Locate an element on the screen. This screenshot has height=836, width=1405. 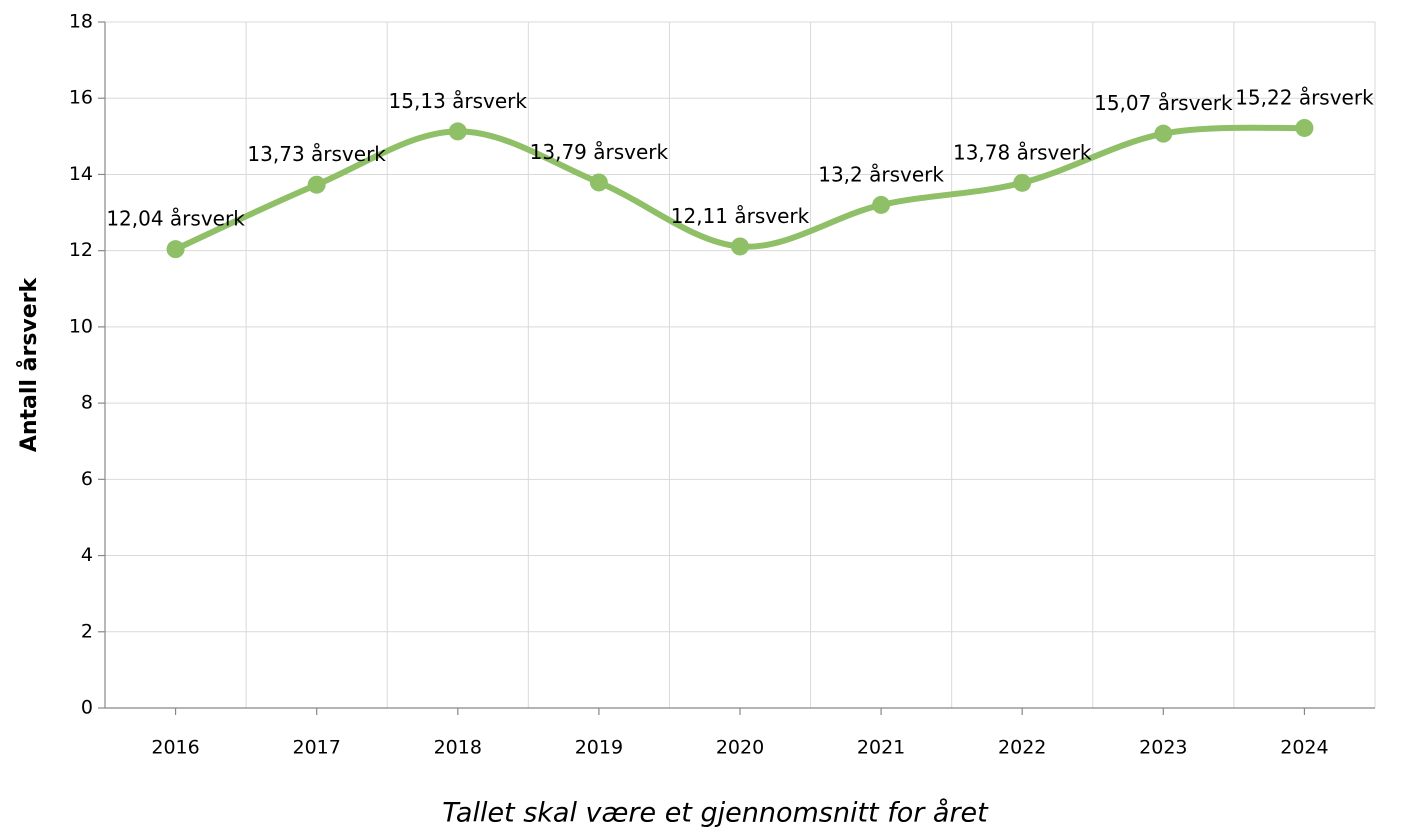
x-tick-label: 2023 is located at coordinates (1163, 748).